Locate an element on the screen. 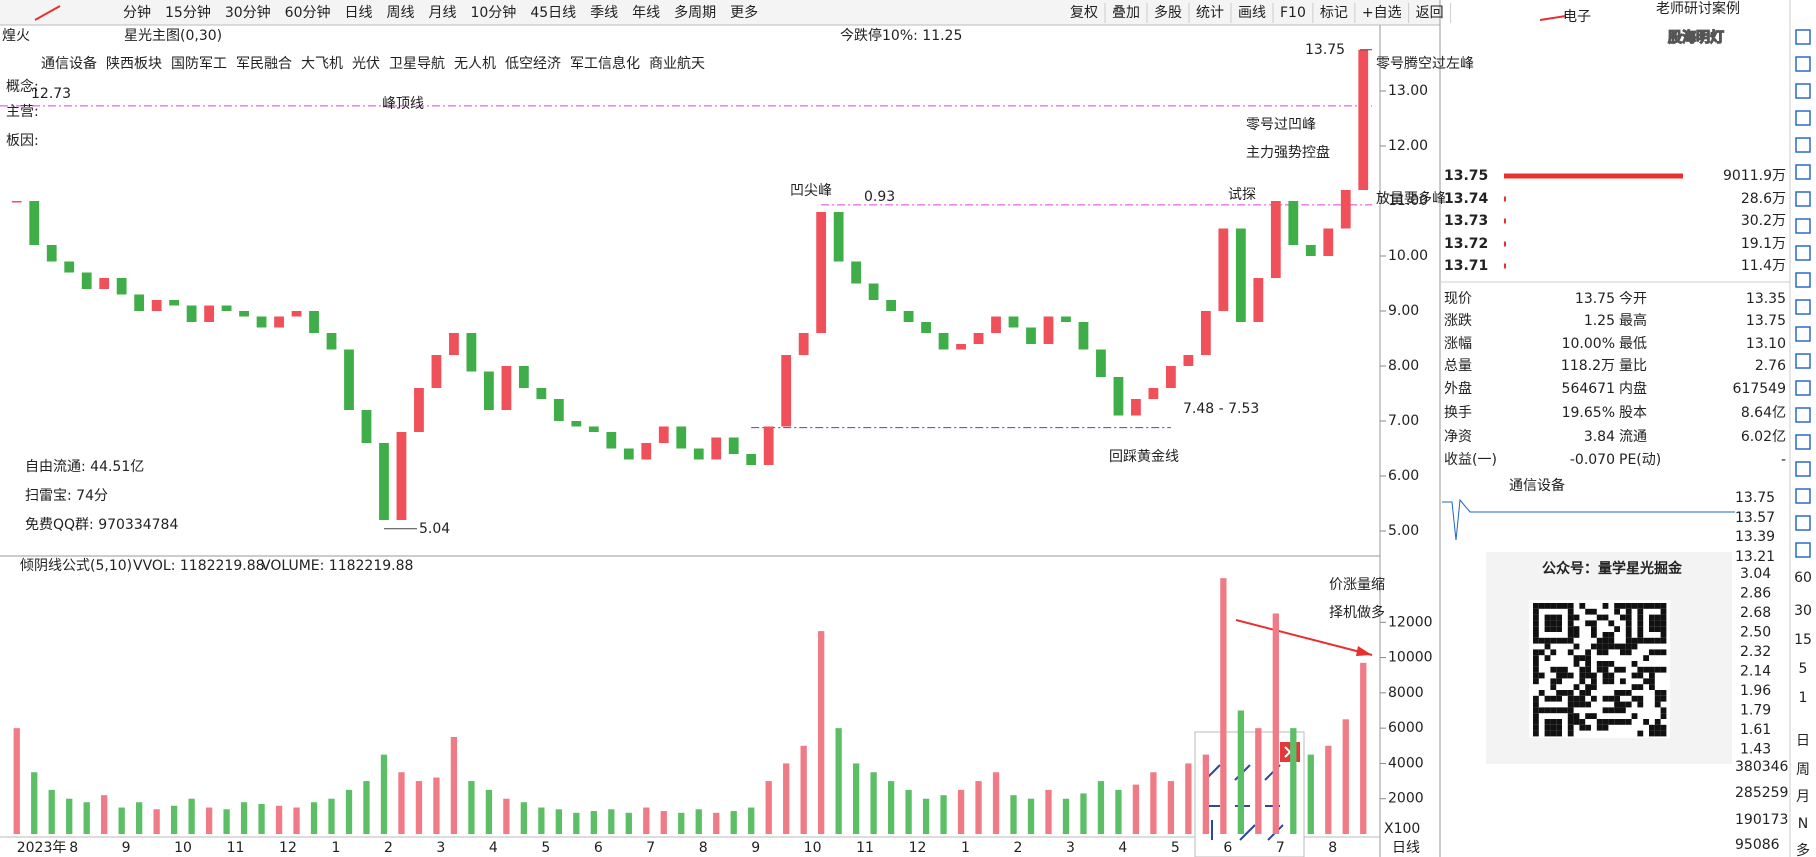  toolbar-item: 更多 is located at coordinates (744, 12).